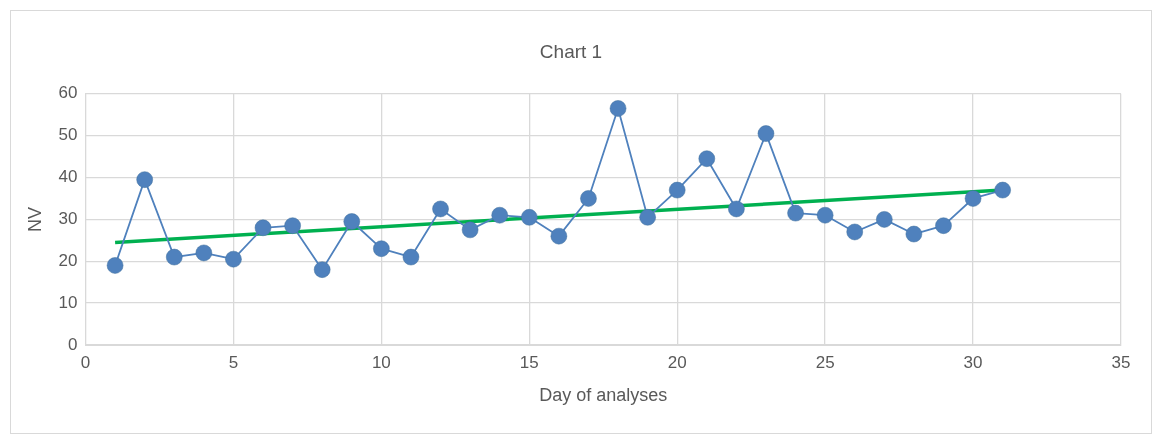 Image resolution: width=1152 pixels, height=434 pixels. Describe the element at coordinates (85, 362) in the screenshot. I see `x-tick-label: 0` at that location.